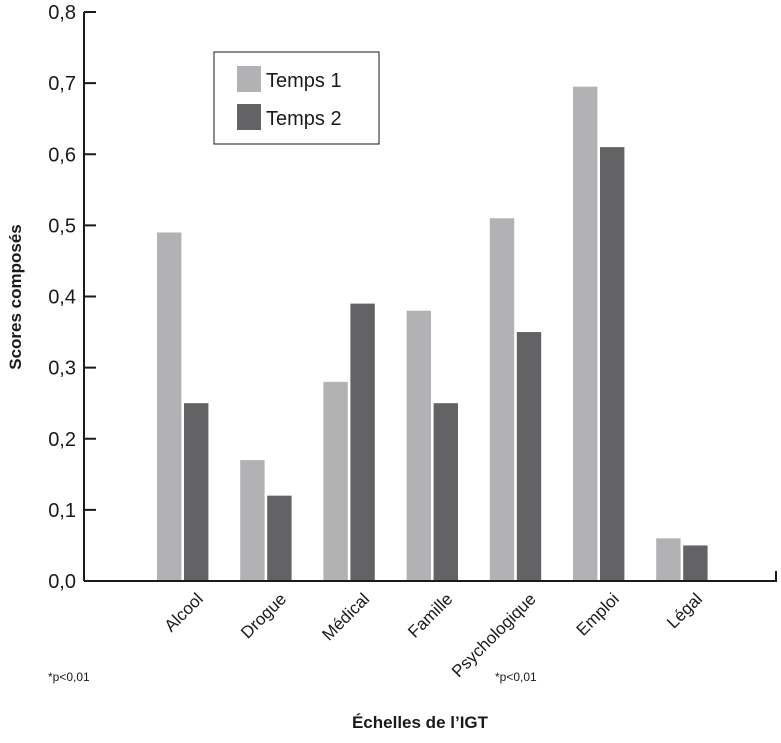  Describe the element at coordinates (62, 84) in the screenshot. I see `y-tick-label-7: 0,7` at that location.